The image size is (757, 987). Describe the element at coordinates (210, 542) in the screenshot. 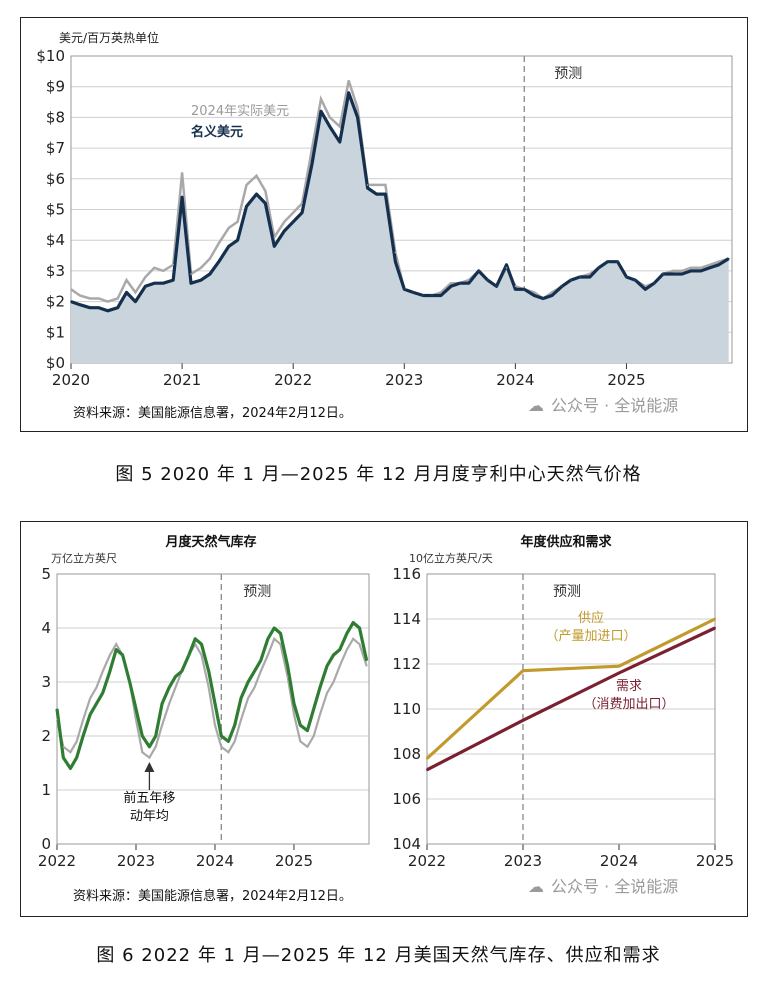

I see `storage-chart-title: 月度天然气库存` at that location.